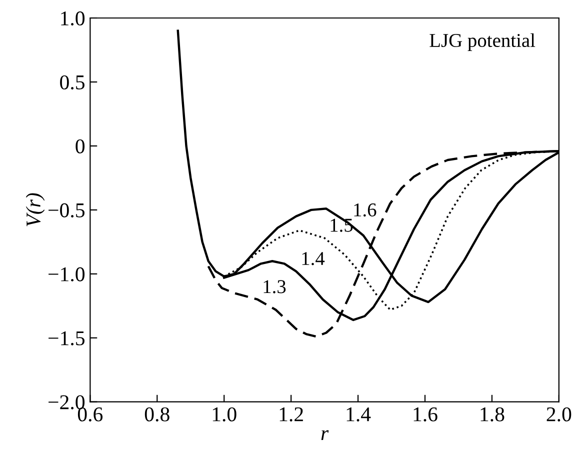  I want to click on y-tick-label: −1.5, so click(66, 338).